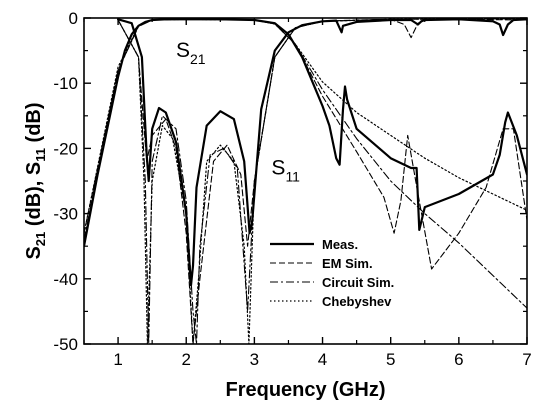  What do you see at coordinates (238, 111) in the screenshot?
I see `curve-annotations: S21 S11` at bounding box center [238, 111].